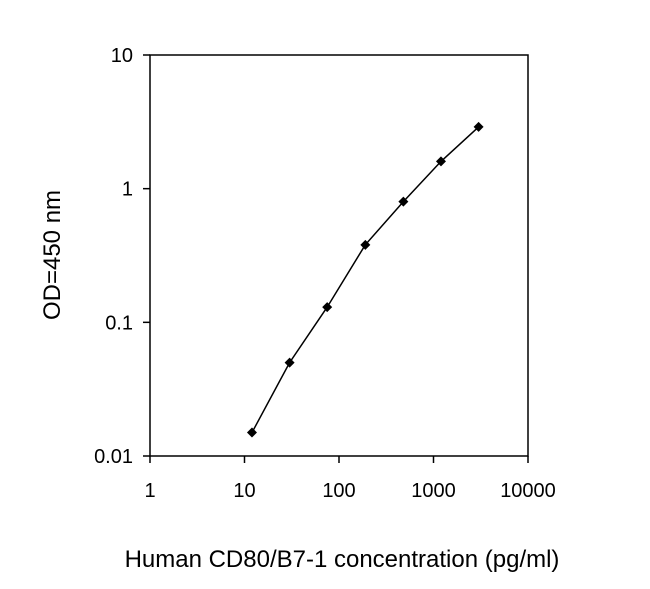 The width and height of the screenshot is (650, 589). I want to click on x-tick-label: 10, so click(244, 491).